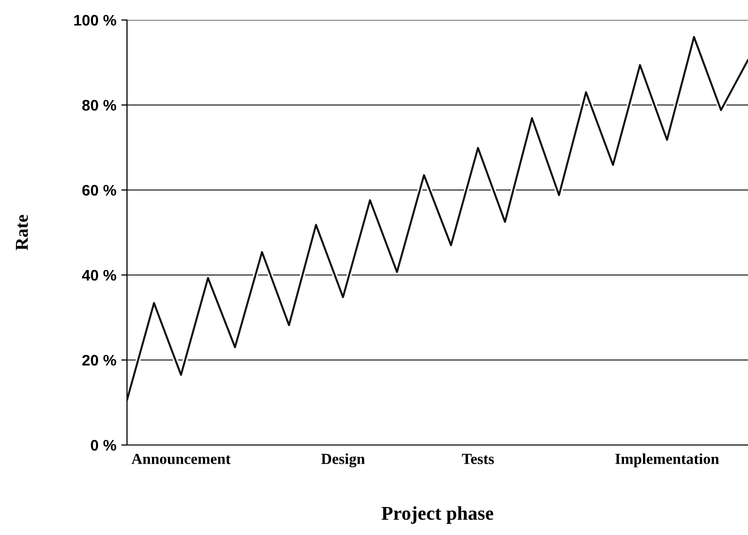  I want to click on y-axis-title: Rate, so click(22, 232).